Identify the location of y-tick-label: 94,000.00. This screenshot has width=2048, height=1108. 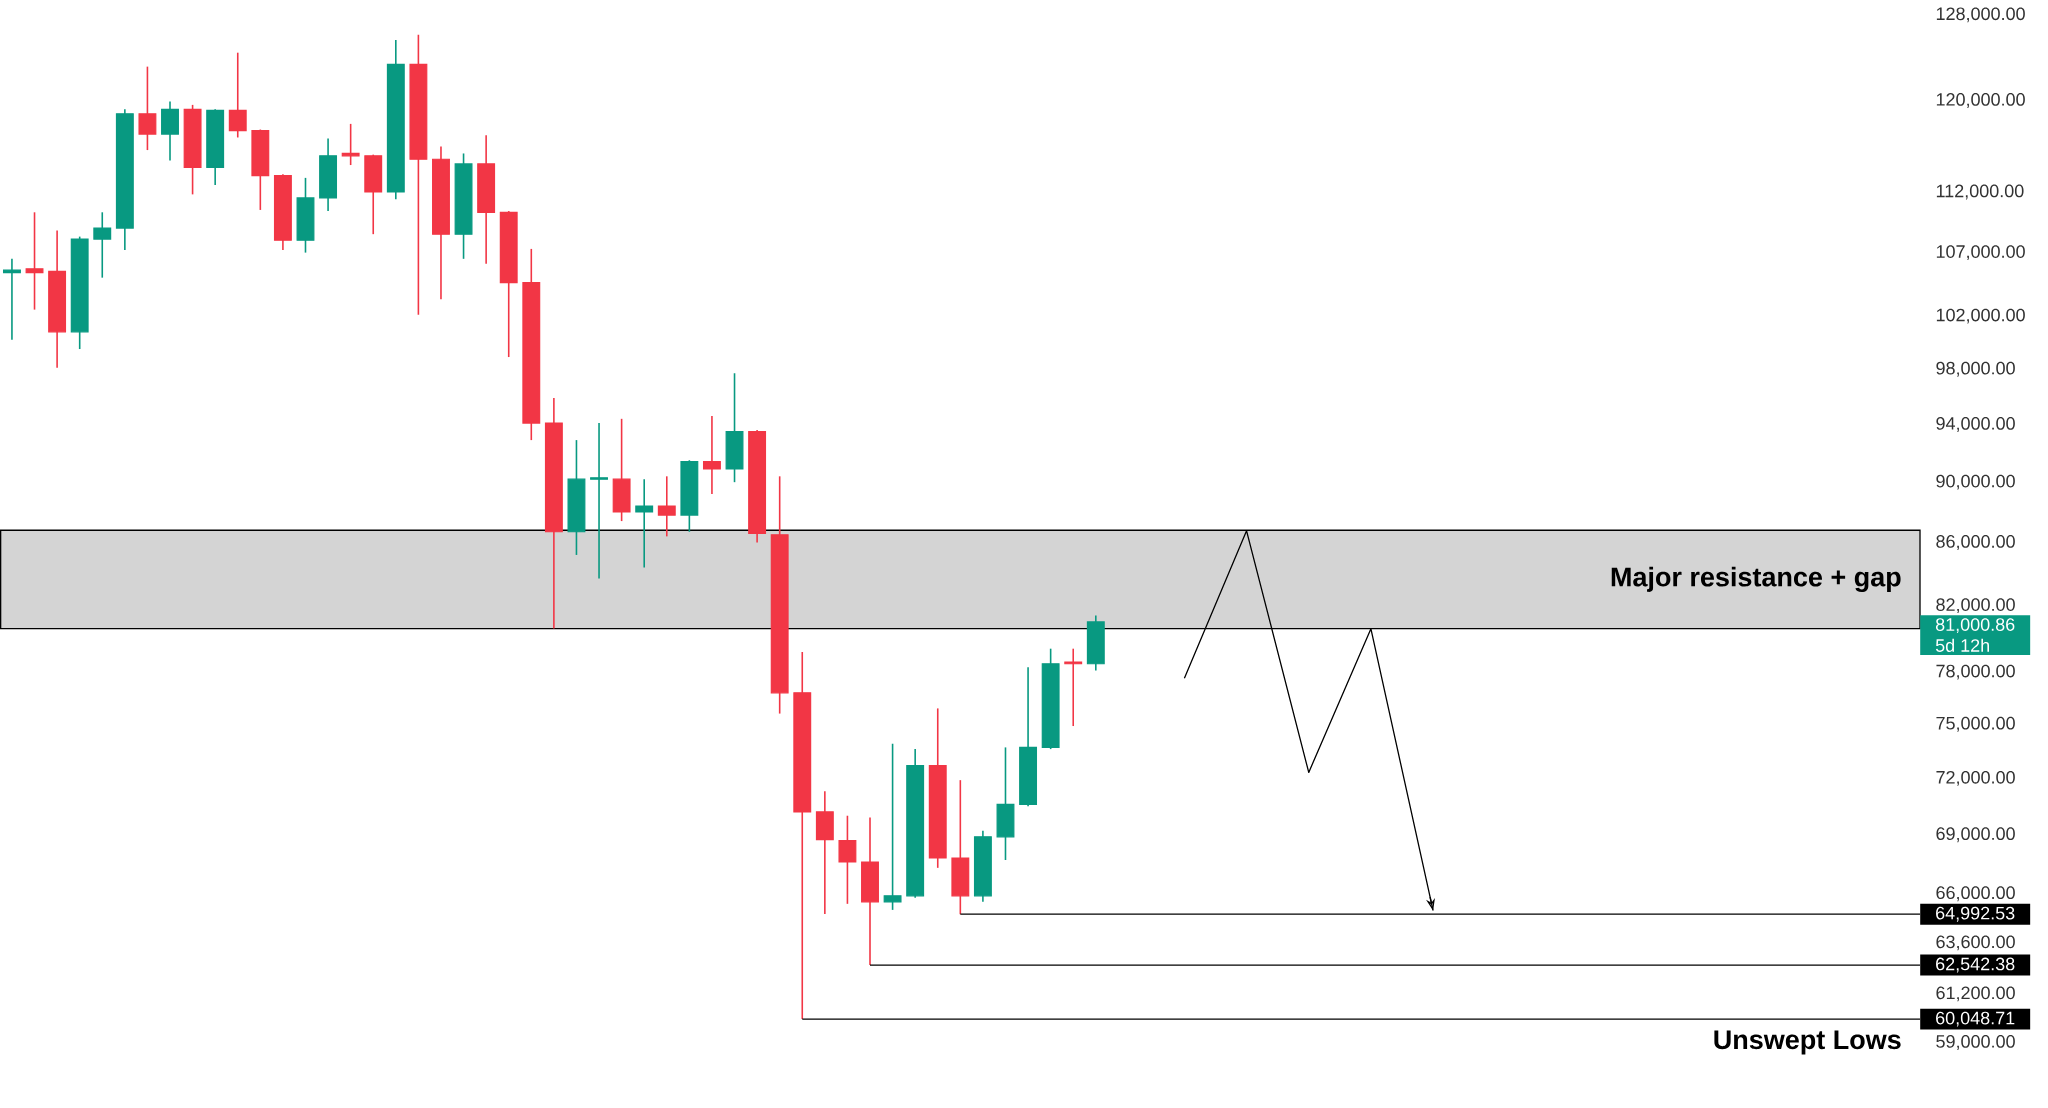
(1975, 425).